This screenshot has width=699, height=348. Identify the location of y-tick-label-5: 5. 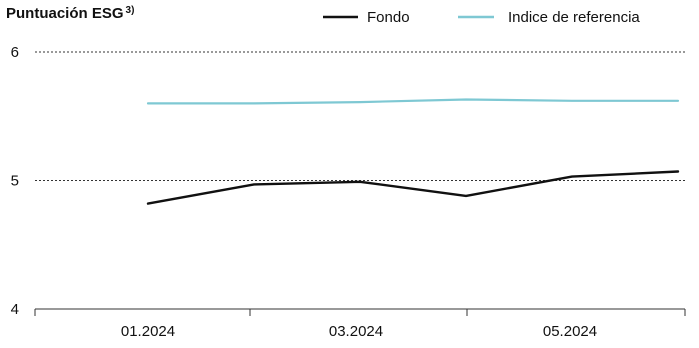
(15, 181).